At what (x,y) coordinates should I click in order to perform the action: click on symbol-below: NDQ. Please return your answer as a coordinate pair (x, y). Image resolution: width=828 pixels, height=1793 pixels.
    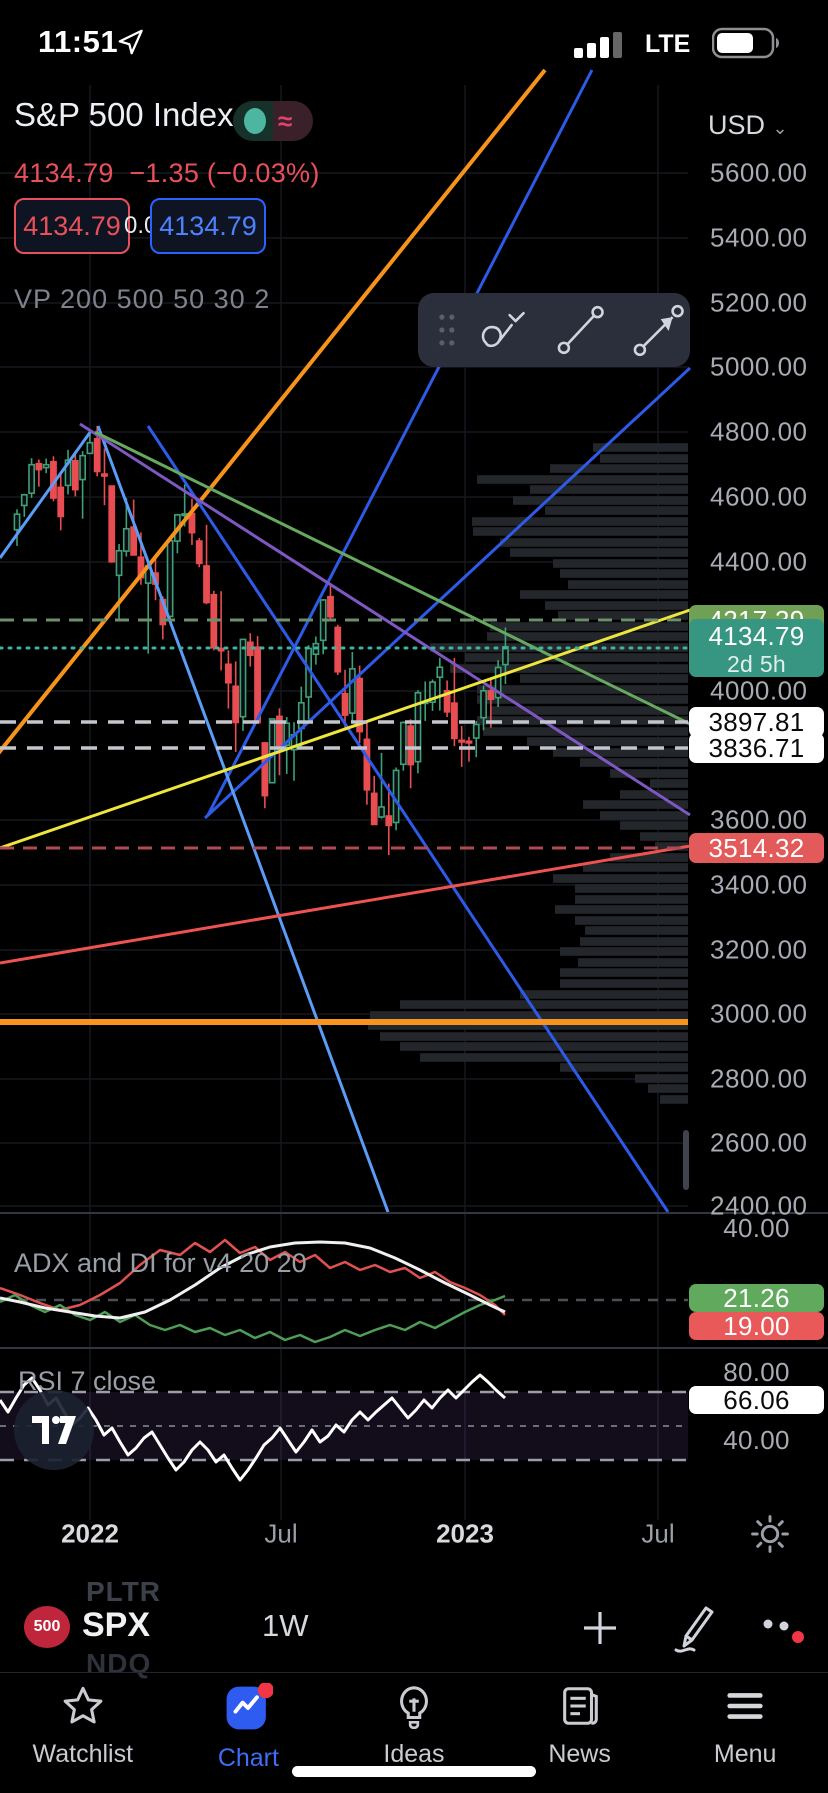
    Looking at the image, I should click on (119, 1663).